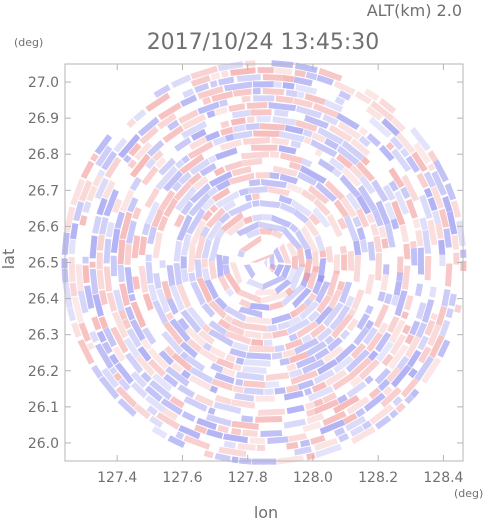  What do you see at coordinates (43, 336) in the screenshot?
I see `y-tick-label: 26.3` at bounding box center [43, 336].